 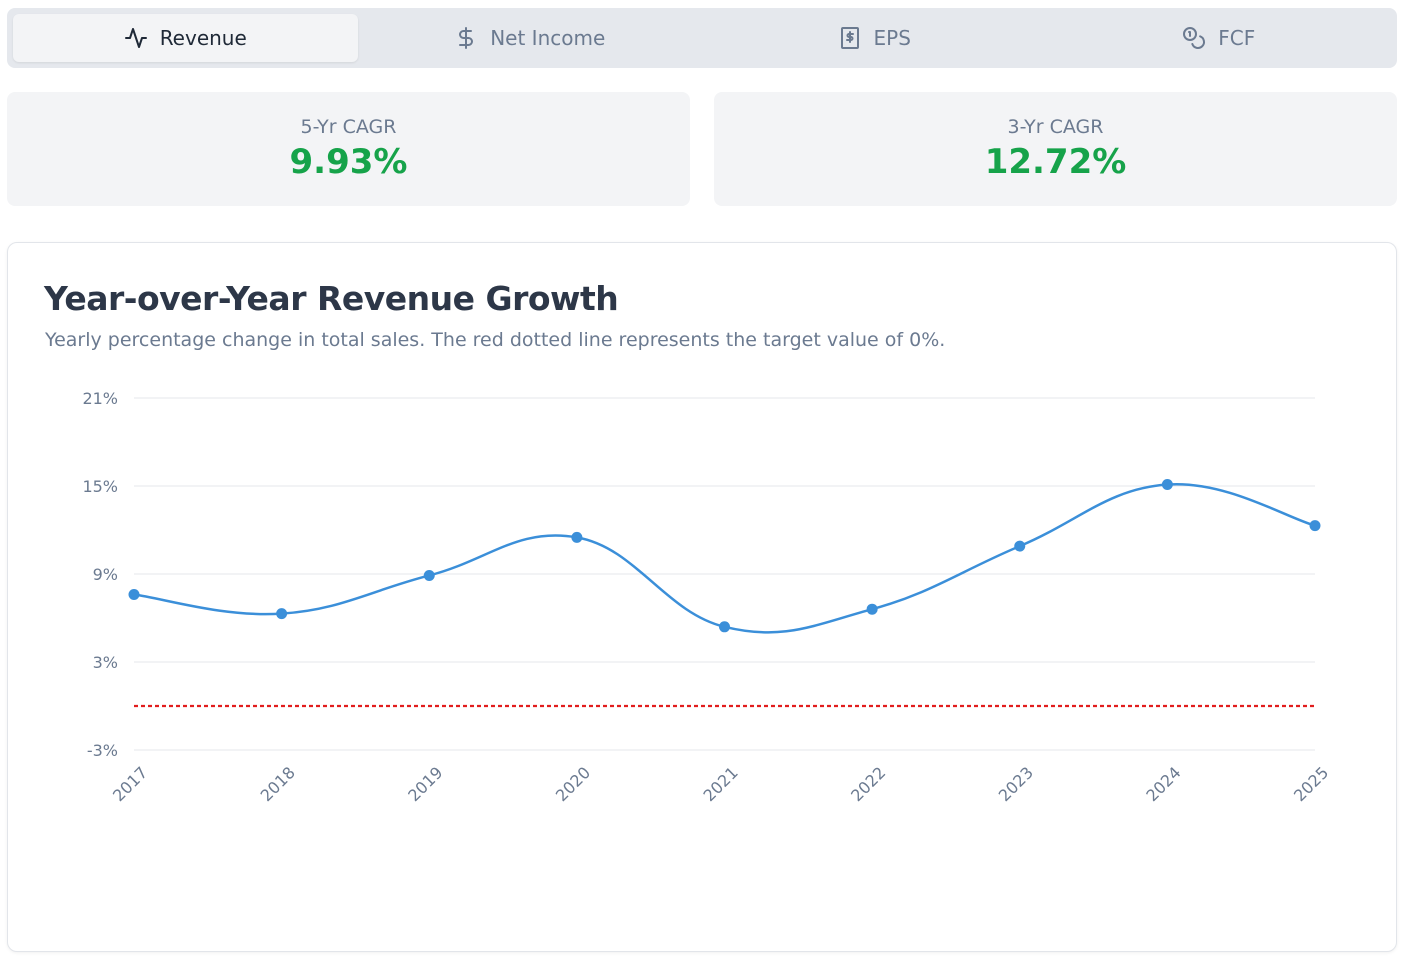 I want to click on tab-net-income: Net Income, so click(x=530, y=38).